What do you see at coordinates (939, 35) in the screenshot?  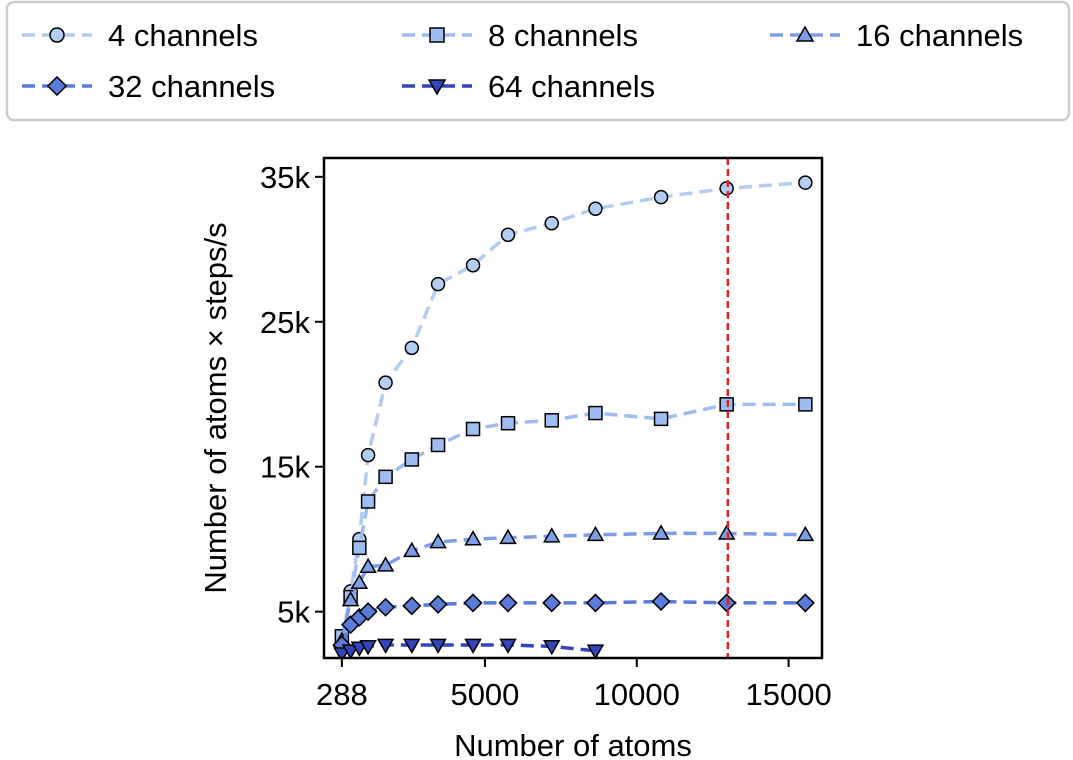 I see `legend-label: 16 channels` at bounding box center [939, 35].